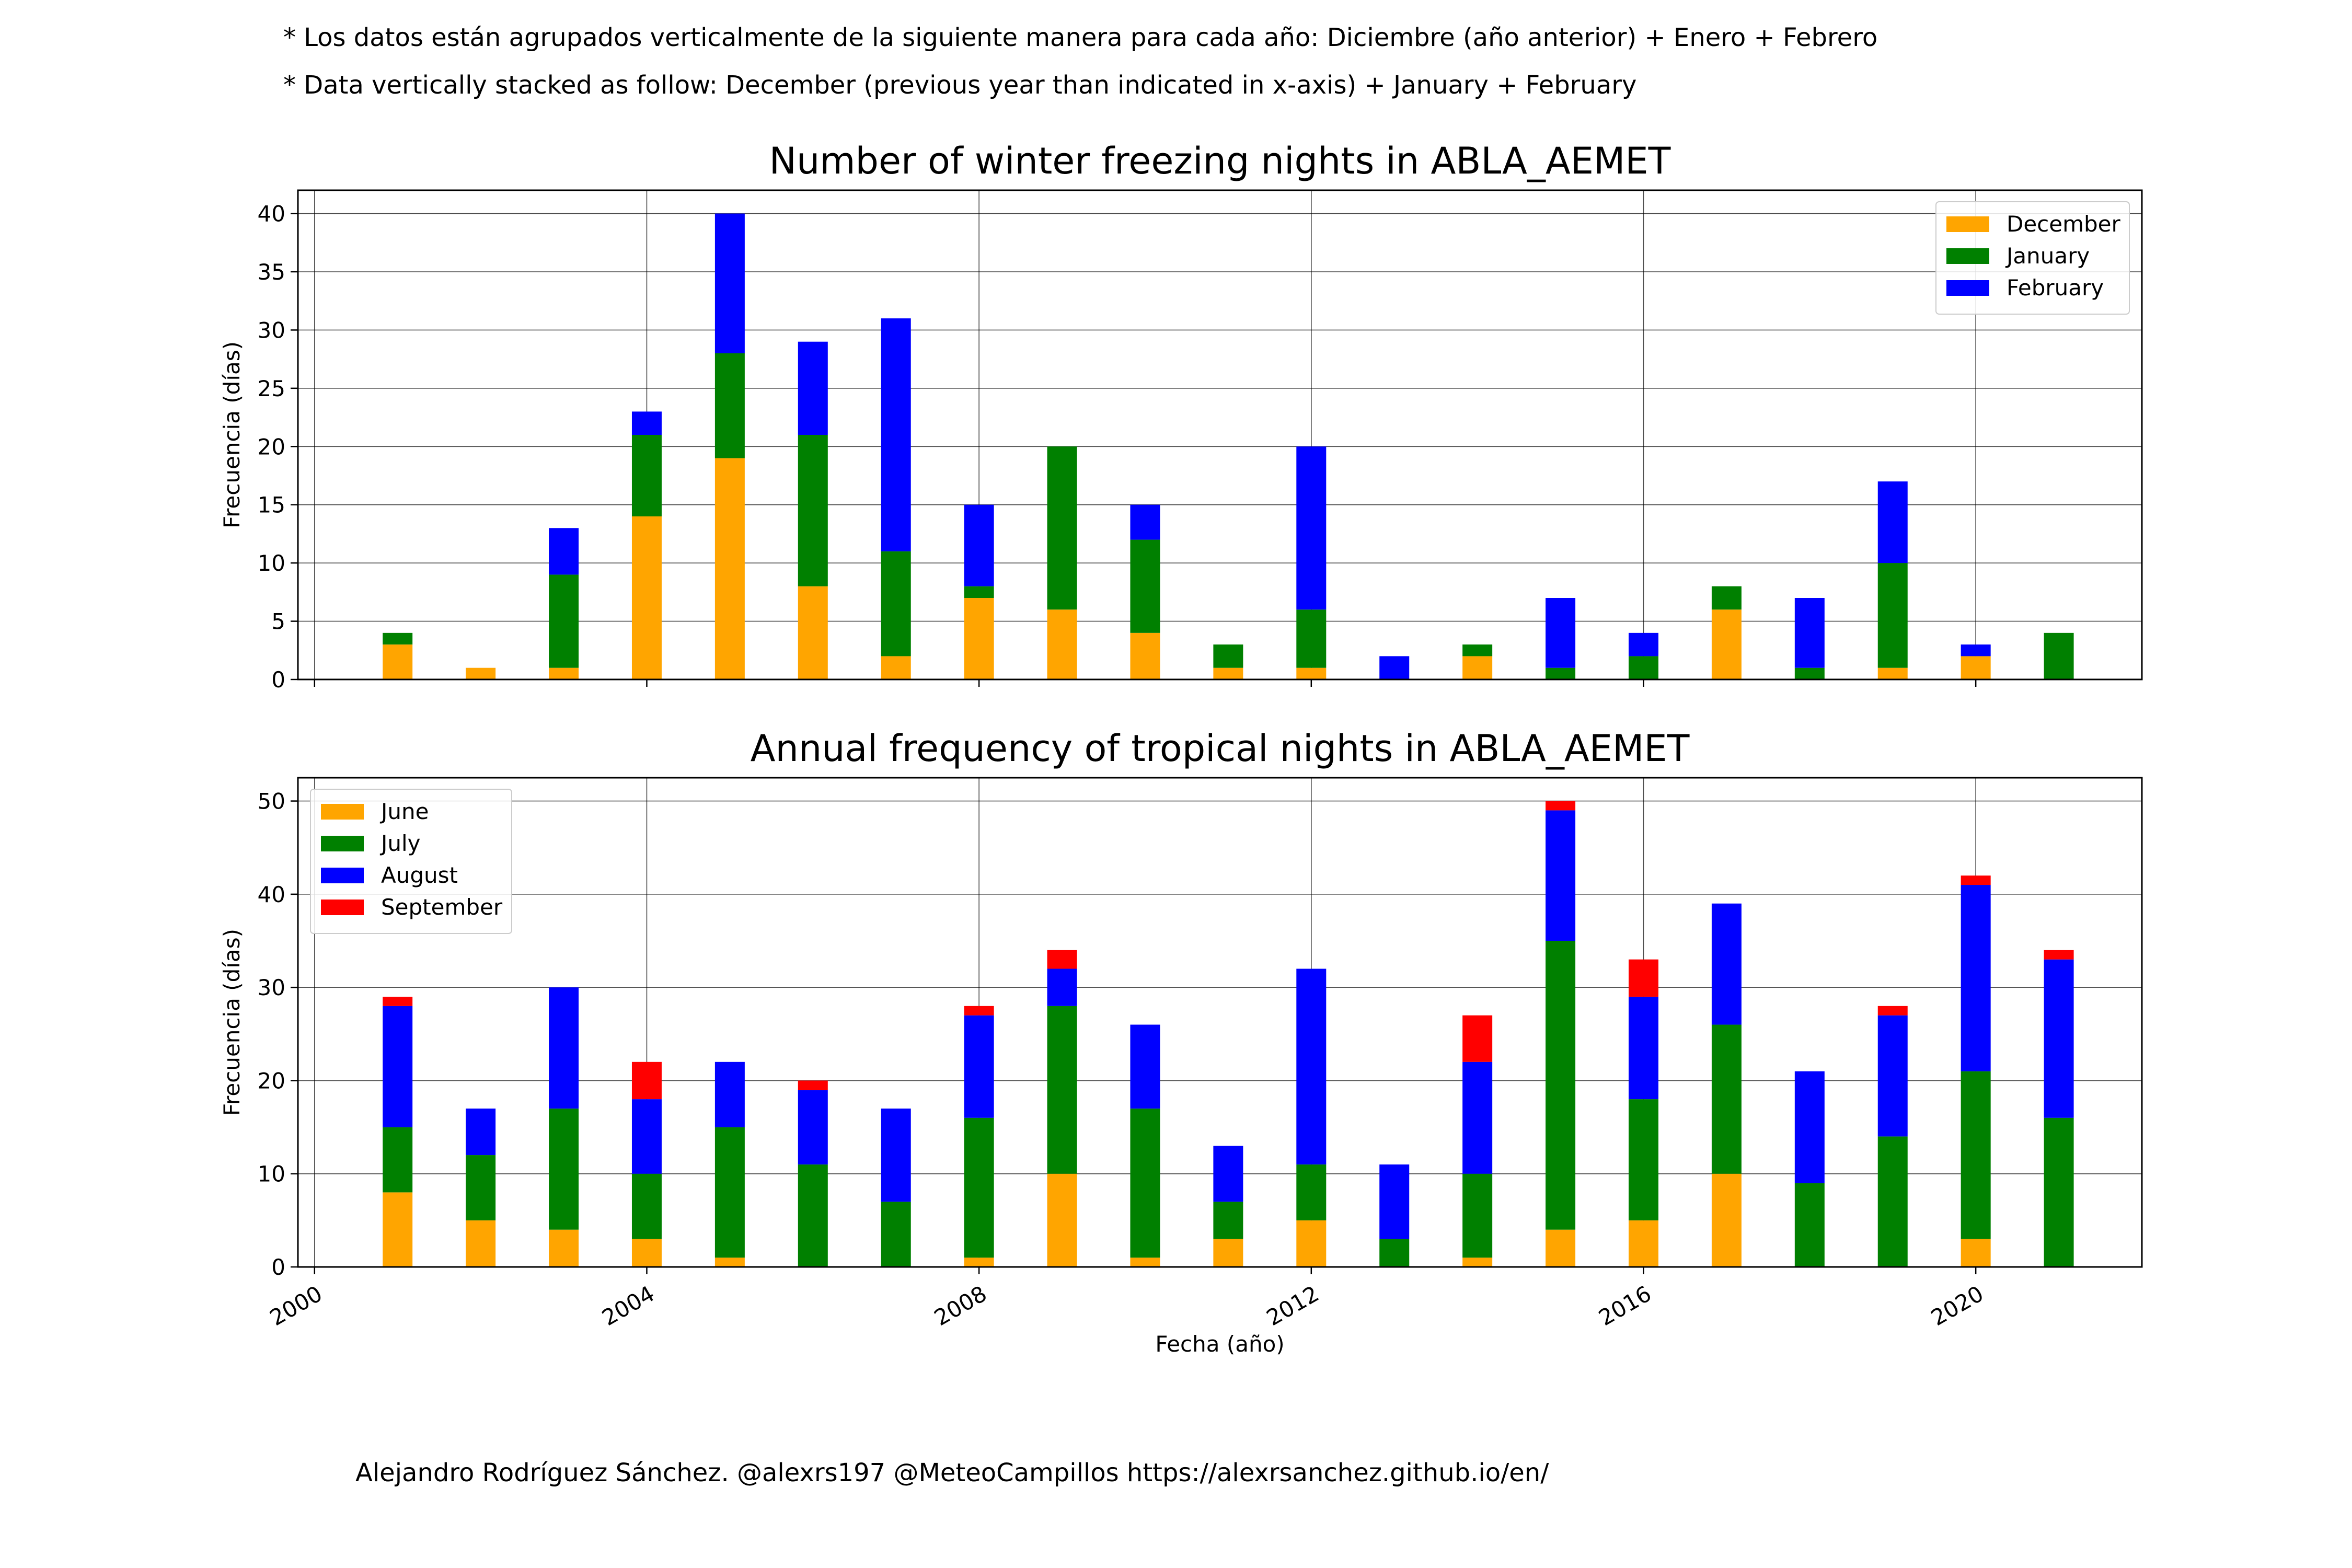 This screenshot has width=2352, height=1568. What do you see at coordinates (271, 388) in the screenshot?
I see `ytick-label: 25` at bounding box center [271, 388].